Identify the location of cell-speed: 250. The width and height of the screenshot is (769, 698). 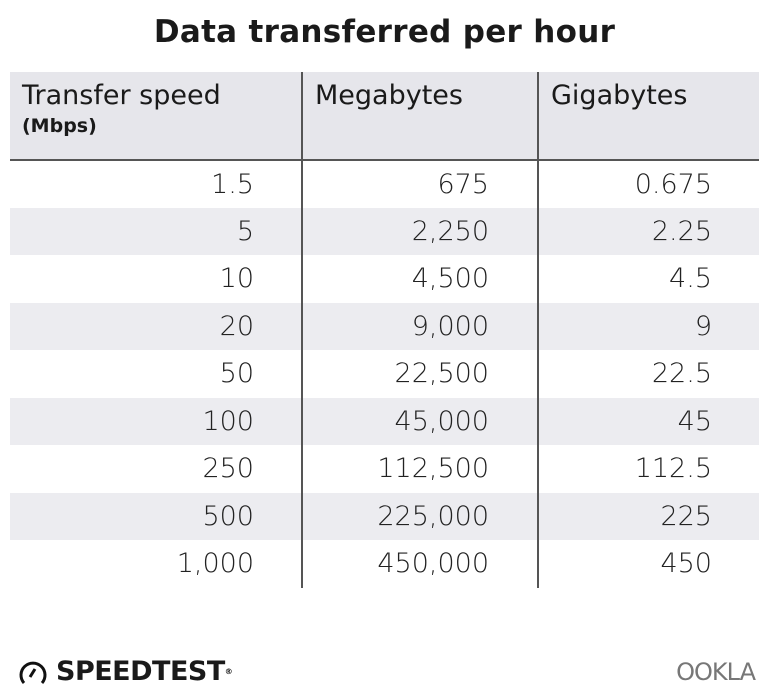
(228, 469).